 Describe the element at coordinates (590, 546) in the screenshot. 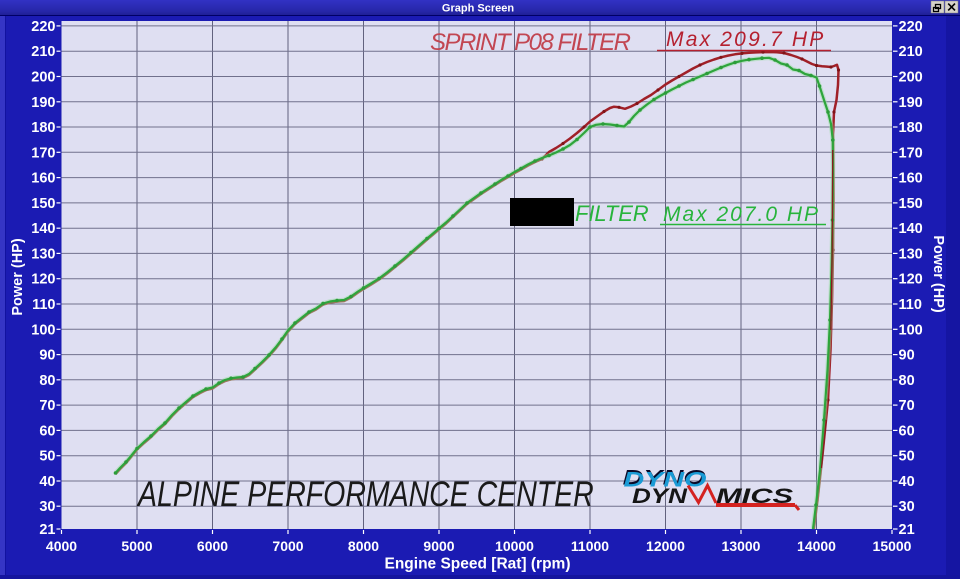

I see `svg-text: 11000` at that location.